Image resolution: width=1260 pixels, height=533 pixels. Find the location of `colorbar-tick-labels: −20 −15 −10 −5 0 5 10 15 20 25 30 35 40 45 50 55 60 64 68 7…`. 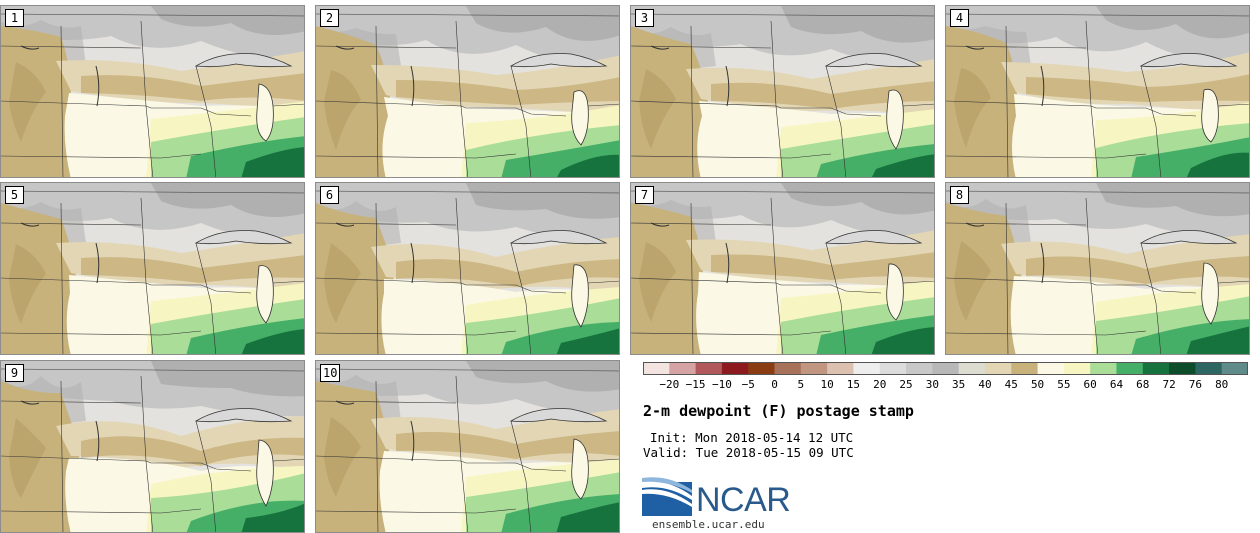

colorbar-tick-labels: −20 −15 −10 −5 0 5 10 15 20 25 30 35 40 45 50 55 60 64 68 7… is located at coordinates (945, 385).